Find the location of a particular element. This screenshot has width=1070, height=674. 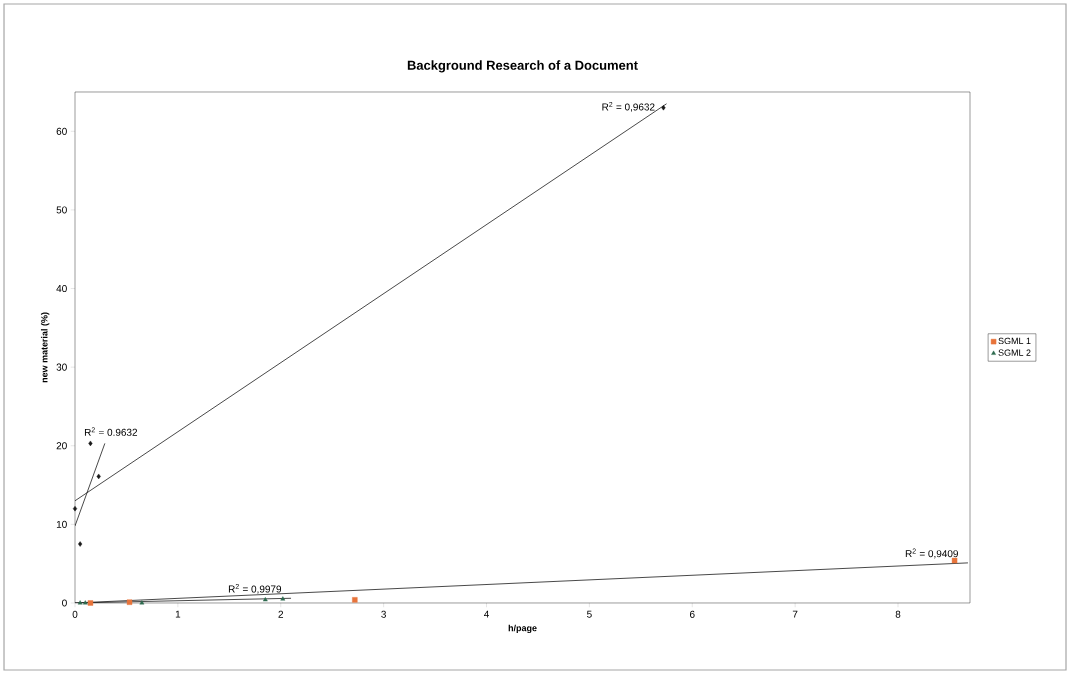

y-tick-label: 10 is located at coordinates (61, 524).